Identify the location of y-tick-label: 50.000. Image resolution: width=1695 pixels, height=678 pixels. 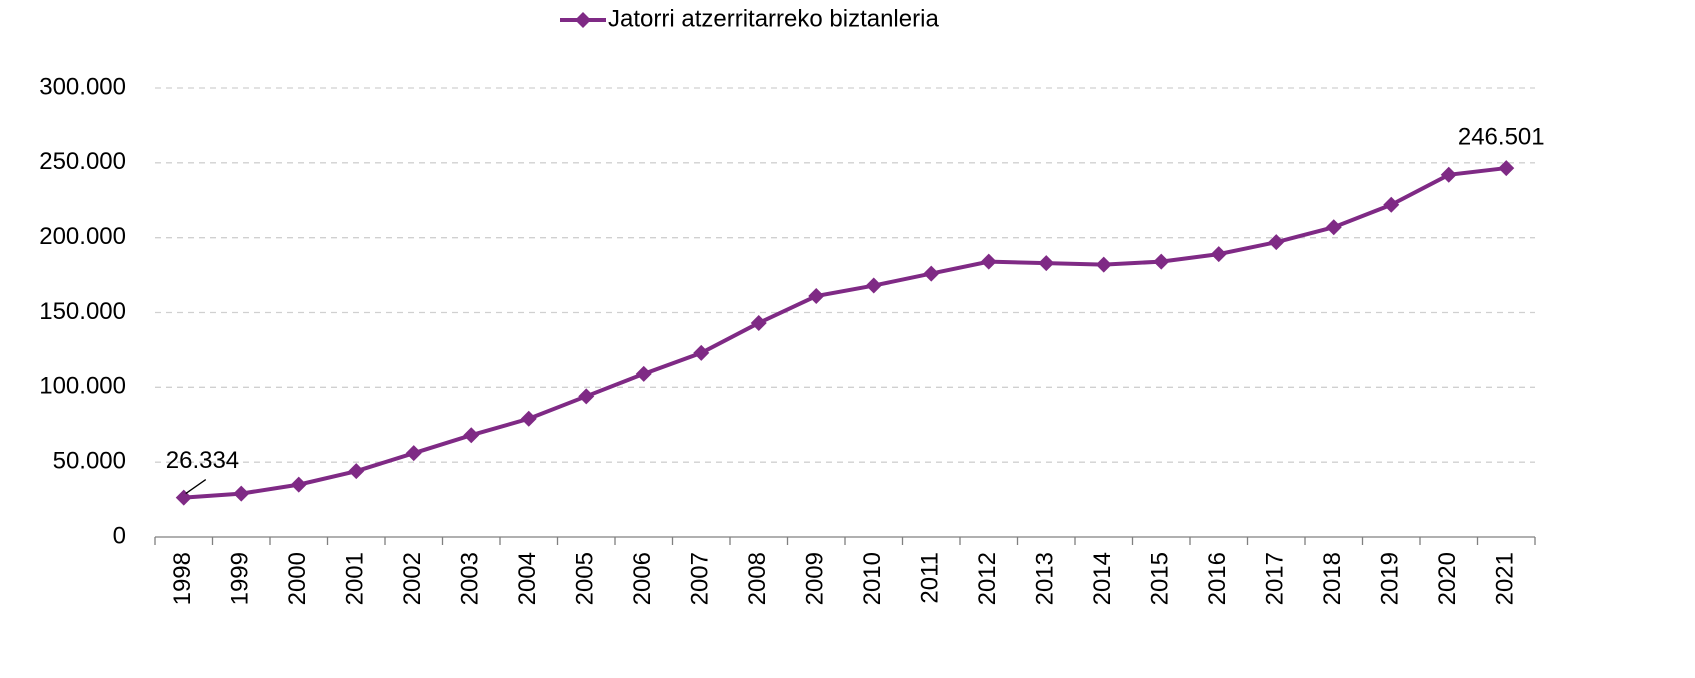
(89, 461).